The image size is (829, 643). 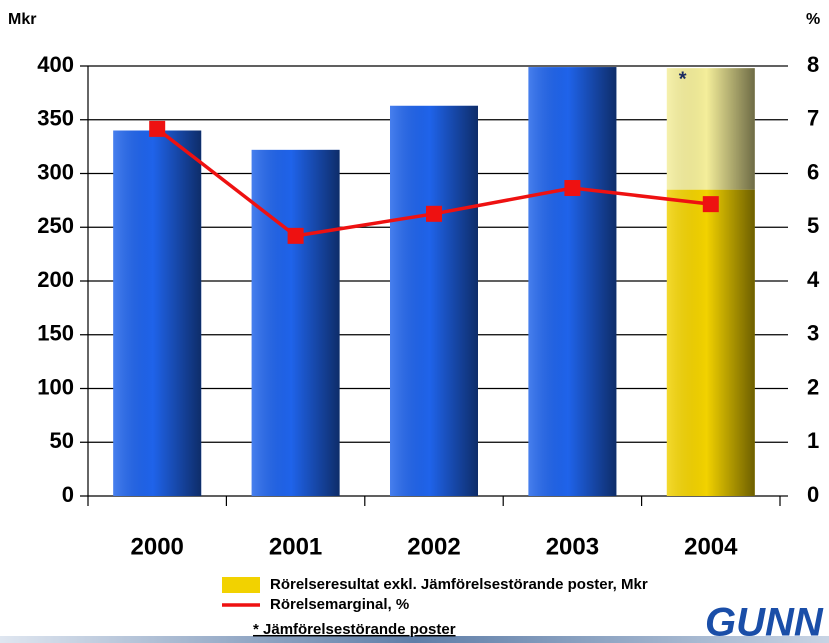 What do you see at coordinates (813, 64) in the screenshot?
I see `y2-tick-label: 8` at bounding box center [813, 64].